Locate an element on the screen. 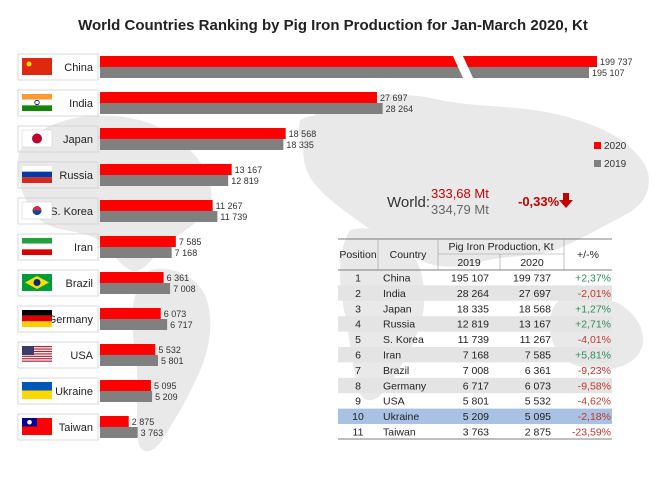  table-cell-2019: 6 717 is located at coordinates (476, 386).